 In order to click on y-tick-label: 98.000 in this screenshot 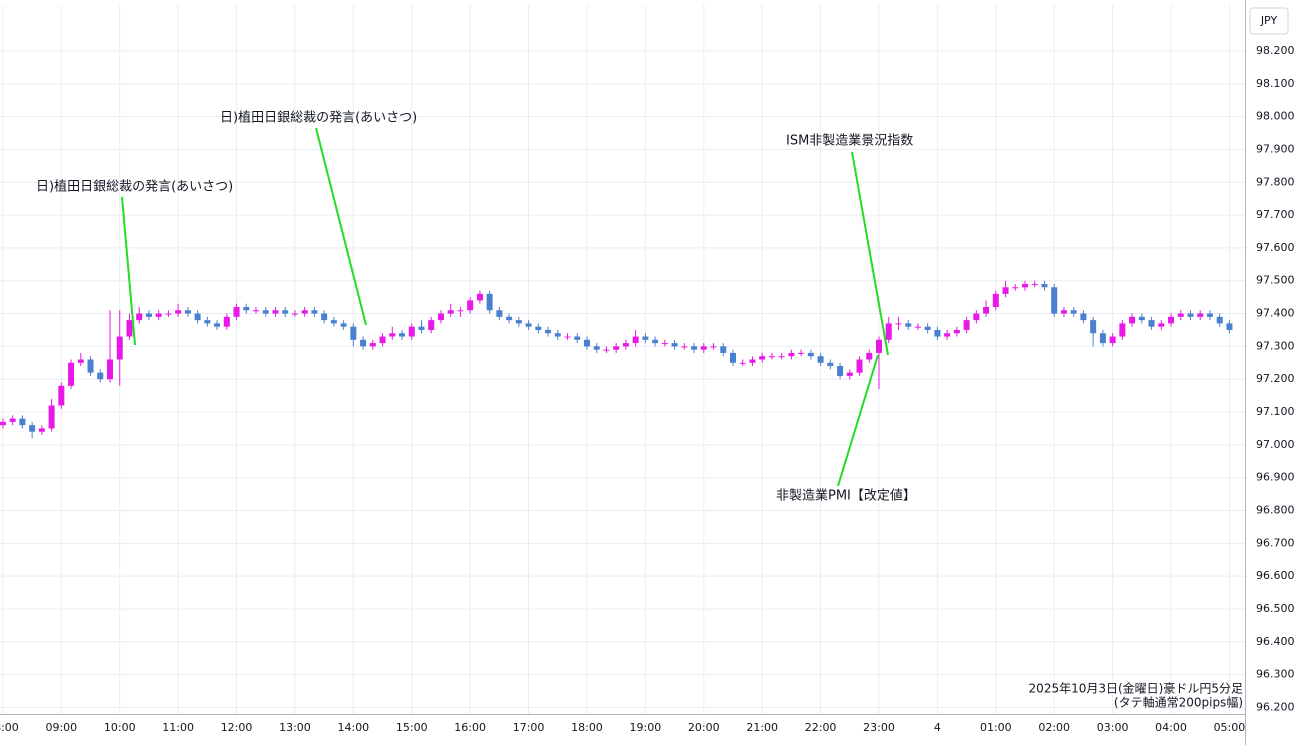, I will do `click(1275, 116)`.